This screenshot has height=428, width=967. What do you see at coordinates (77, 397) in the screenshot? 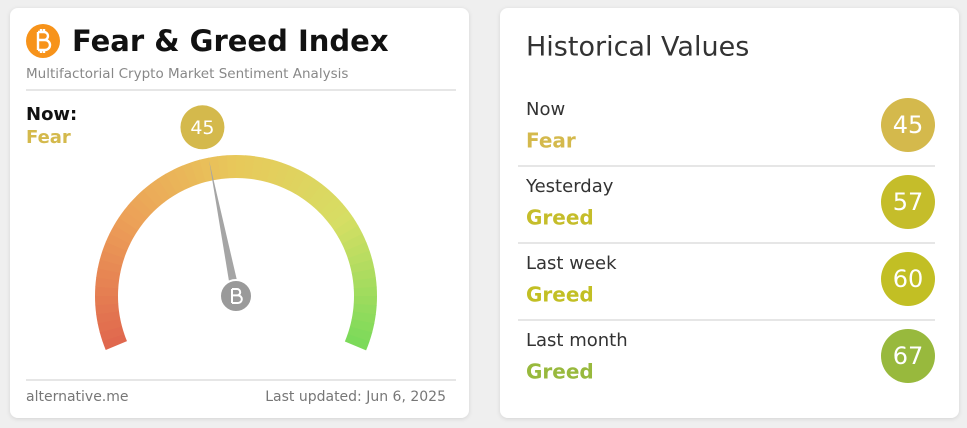
I see `source: alternative.me` at bounding box center [77, 397].